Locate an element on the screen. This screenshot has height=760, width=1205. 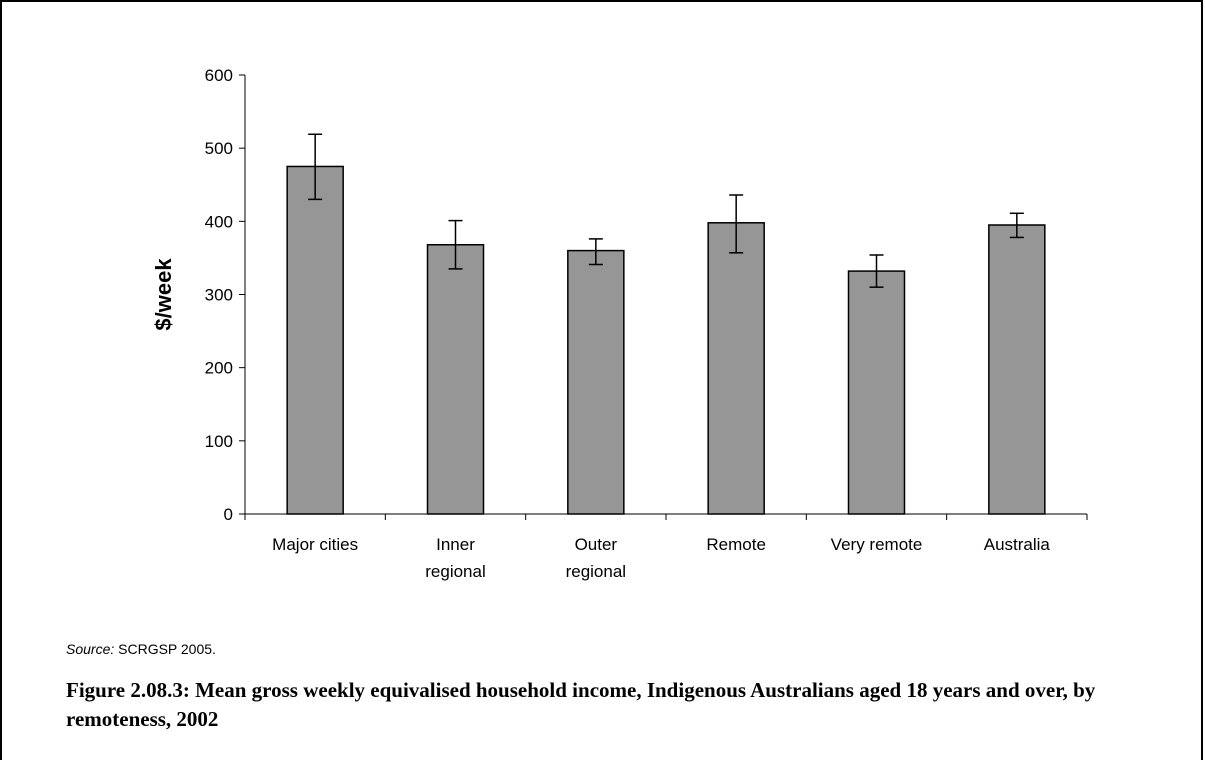
x-tick-label: Australia is located at coordinates (1017, 544).